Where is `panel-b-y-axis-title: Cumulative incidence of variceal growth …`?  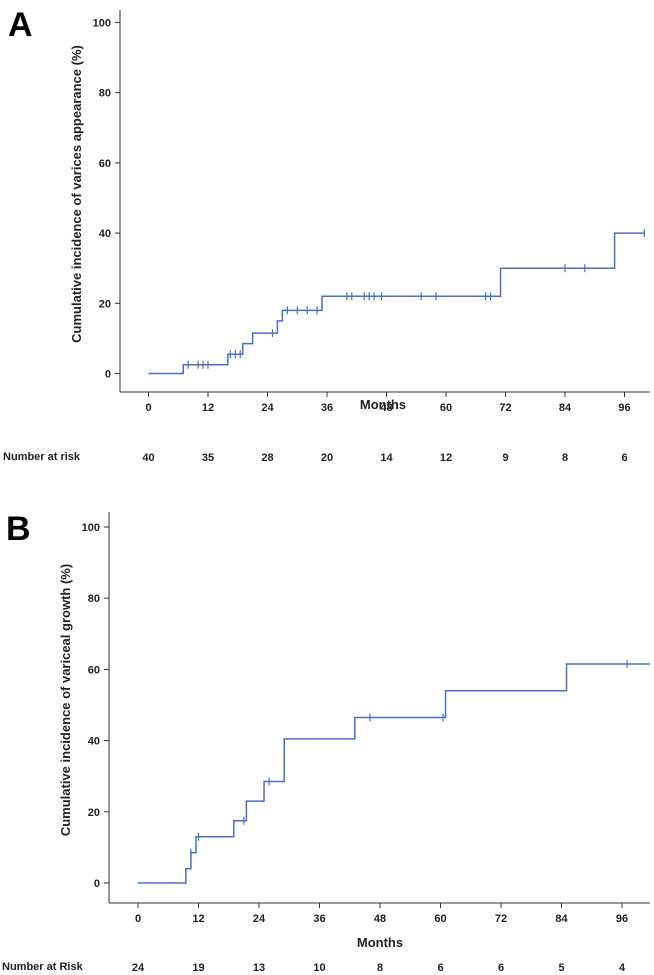
panel-b-y-axis-title: Cumulative incidence of variceal growth … is located at coordinates (65, 700).